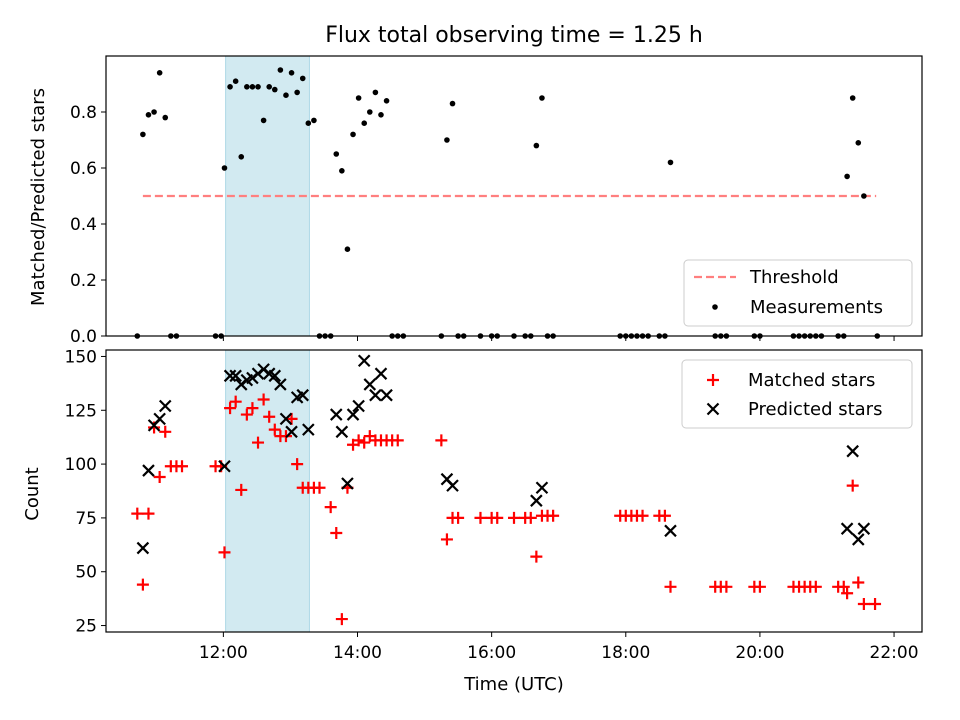 The image size is (960, 720). I want to click on y-tick-label: 0.0, so click(83, 337).